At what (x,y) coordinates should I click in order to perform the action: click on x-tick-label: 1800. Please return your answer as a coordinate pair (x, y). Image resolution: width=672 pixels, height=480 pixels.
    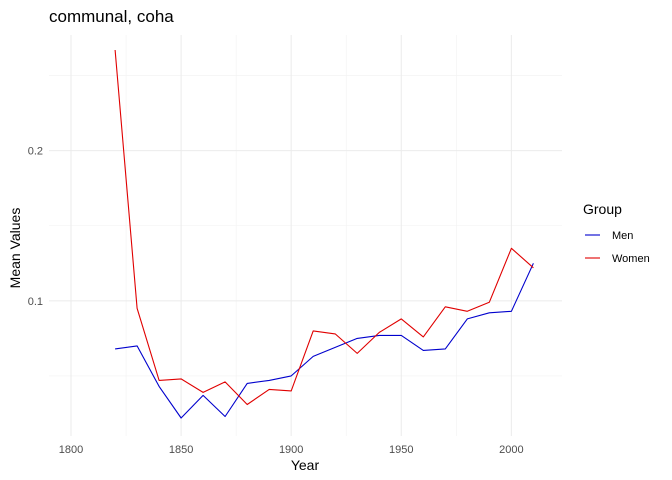
    Looking at the image, I should click on (71, 450).